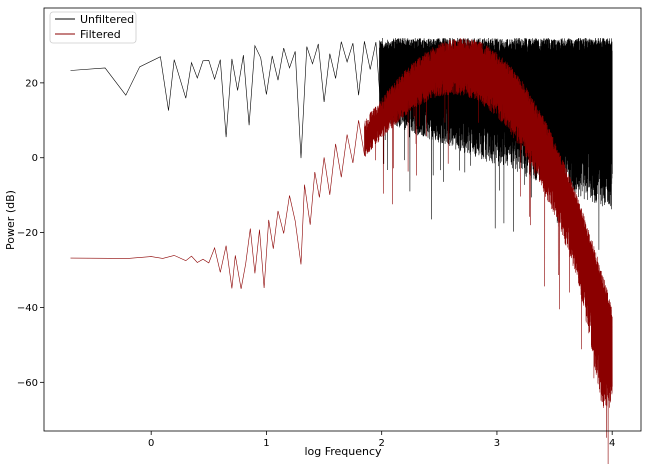 This screenshot has height=468, width=650. What do you see at coordinates (100, 34) in the screenshot?
I see `legend-label-filtered: Filtered` at bounding box center [100, 34].